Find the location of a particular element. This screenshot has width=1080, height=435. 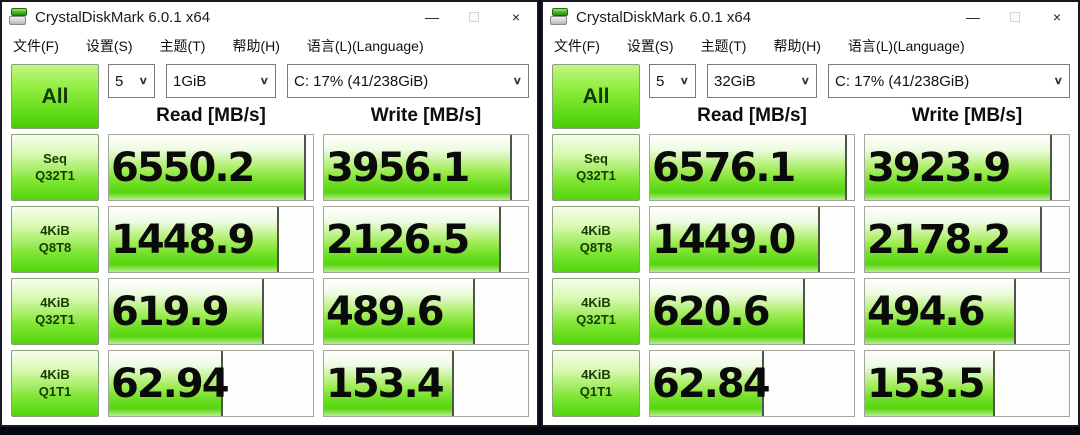

read-value: 620.6 is located at coordinates (711, 311).